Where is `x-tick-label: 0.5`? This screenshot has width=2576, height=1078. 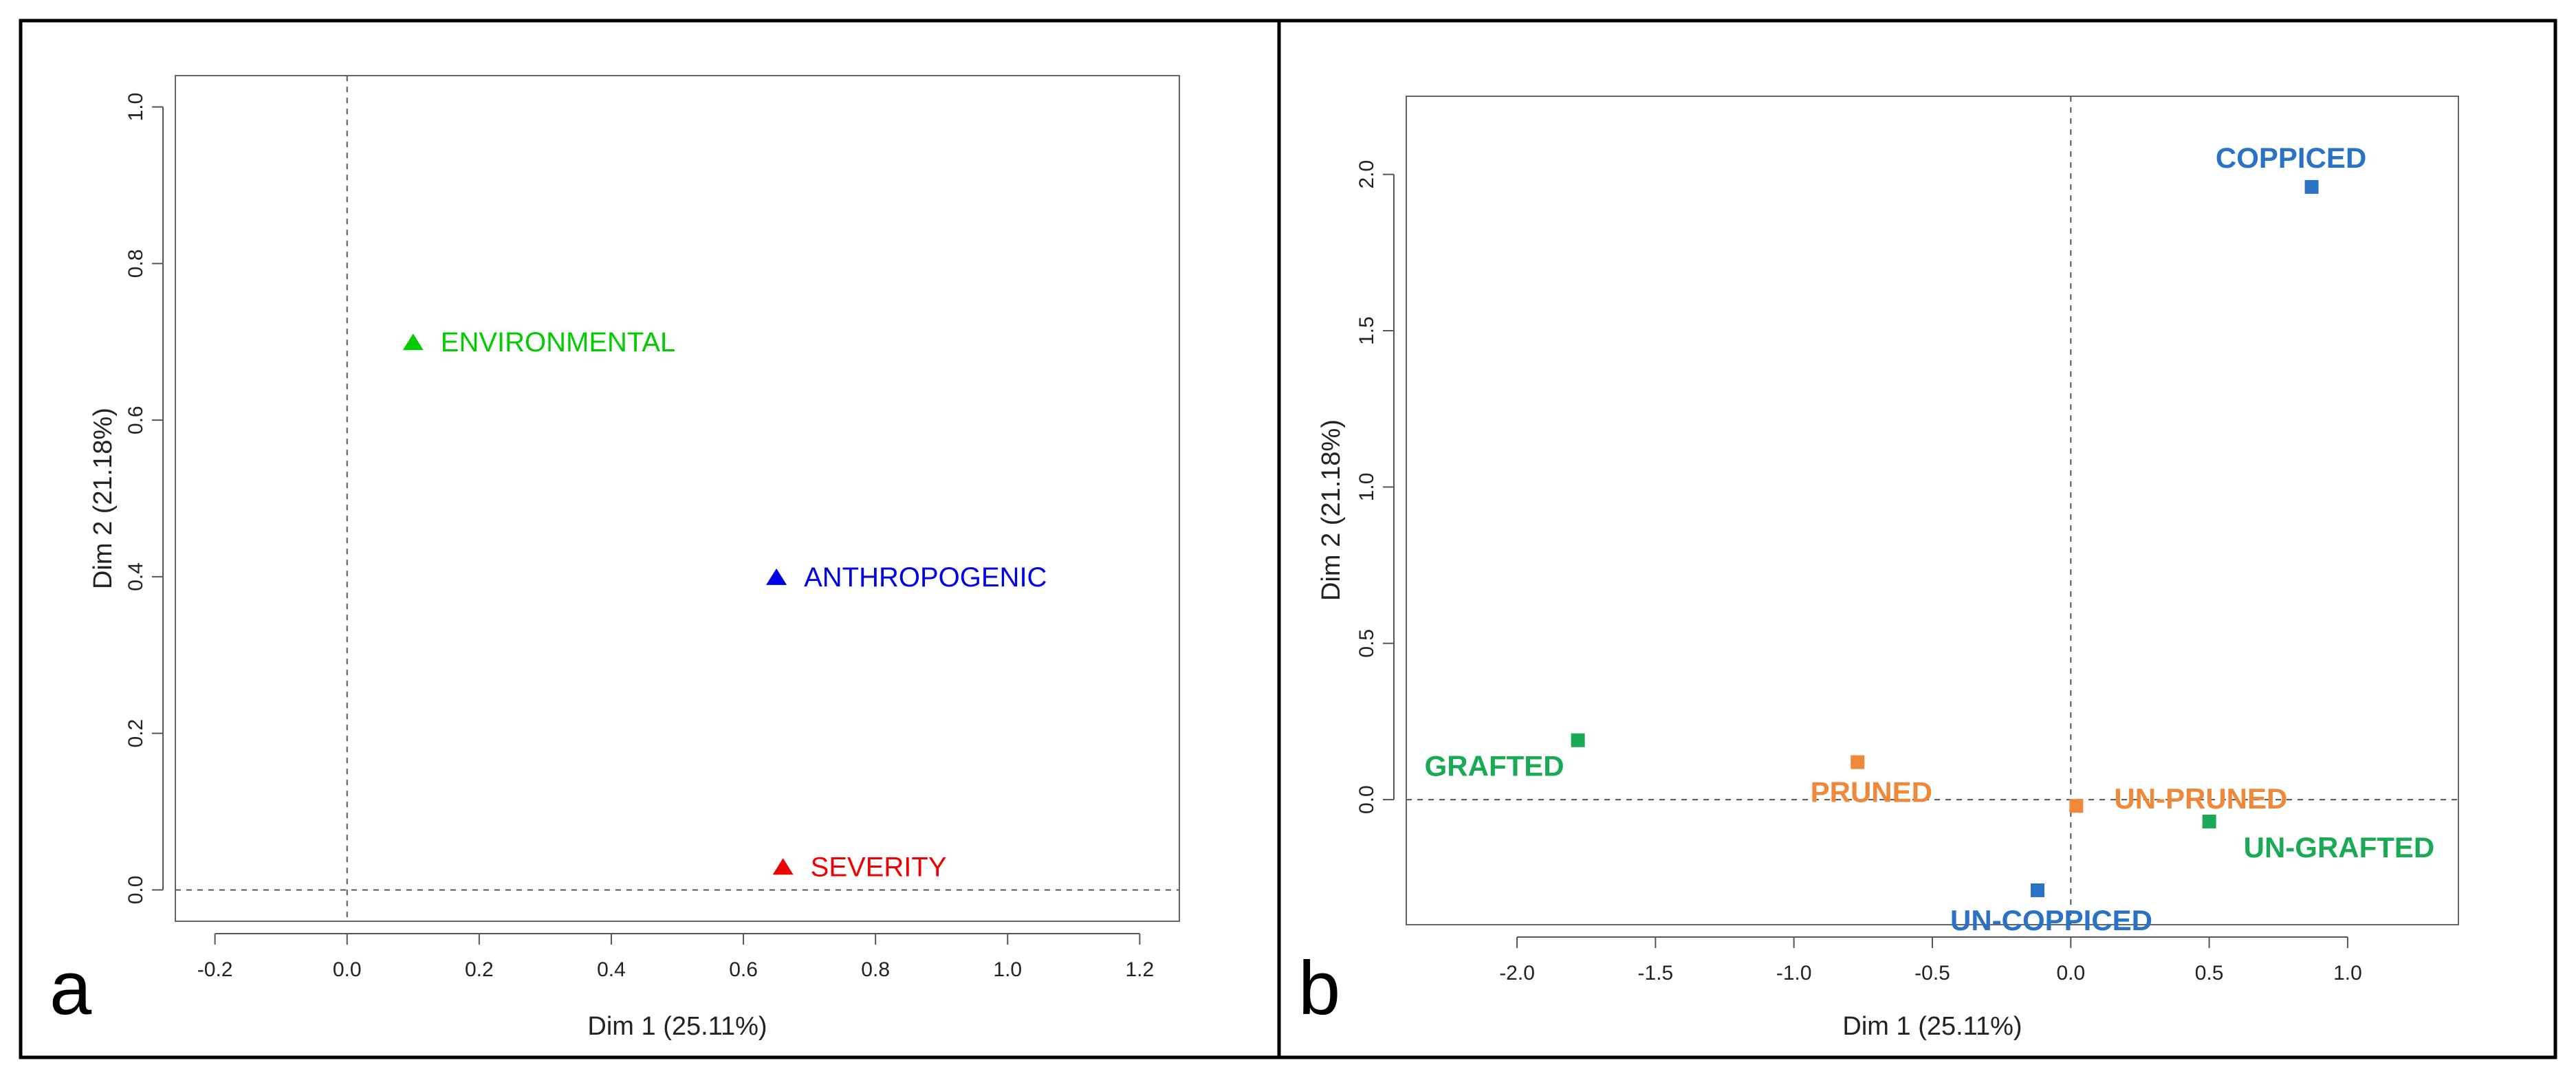 x-tick-label: 0.5 is located at coordinates (2209, 973).